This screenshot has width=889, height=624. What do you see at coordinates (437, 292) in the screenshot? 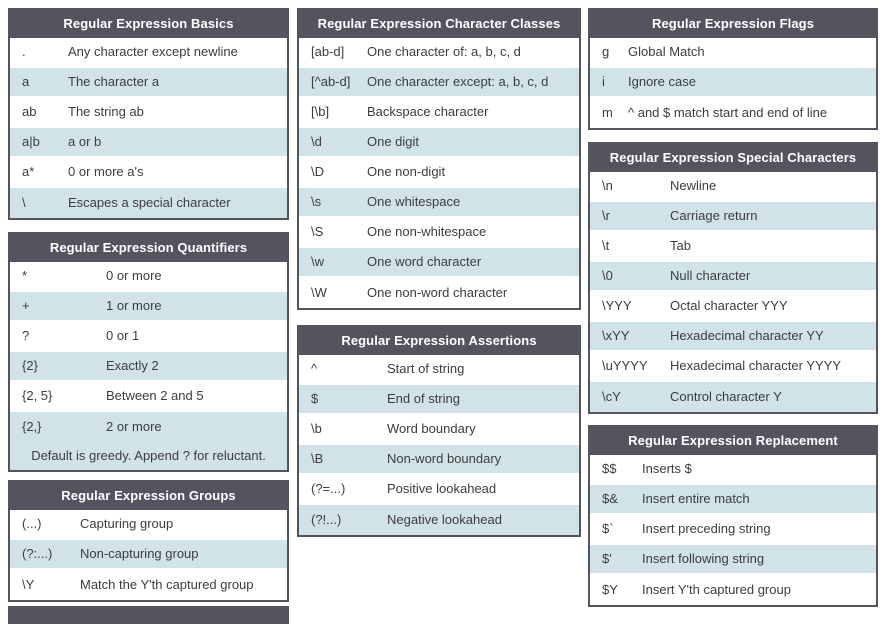
I see `pattern-description: One non-word character` at bounding box center [437, 292].